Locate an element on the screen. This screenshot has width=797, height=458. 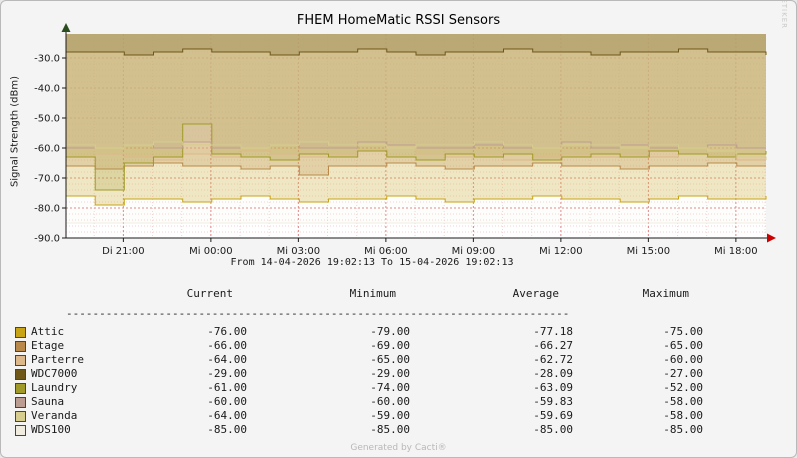
legend-average-value: -62.72 is located at coordinates (553, 359).